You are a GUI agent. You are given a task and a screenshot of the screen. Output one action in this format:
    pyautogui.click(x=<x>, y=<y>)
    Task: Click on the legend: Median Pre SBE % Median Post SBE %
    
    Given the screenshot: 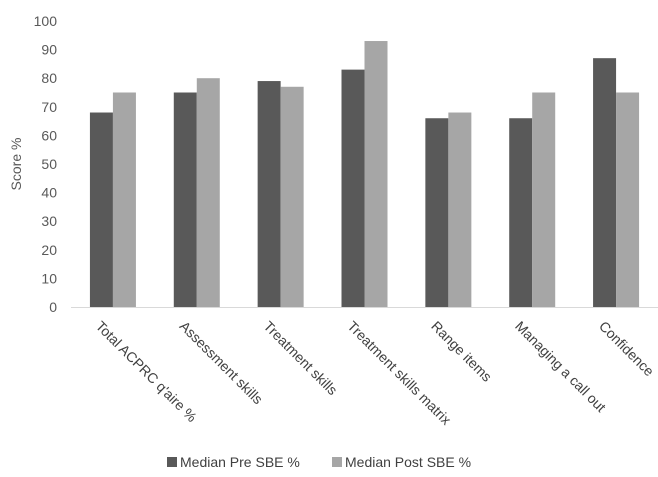 What is the action you would take?
    pyautogui.click(x=319, y=462)
    